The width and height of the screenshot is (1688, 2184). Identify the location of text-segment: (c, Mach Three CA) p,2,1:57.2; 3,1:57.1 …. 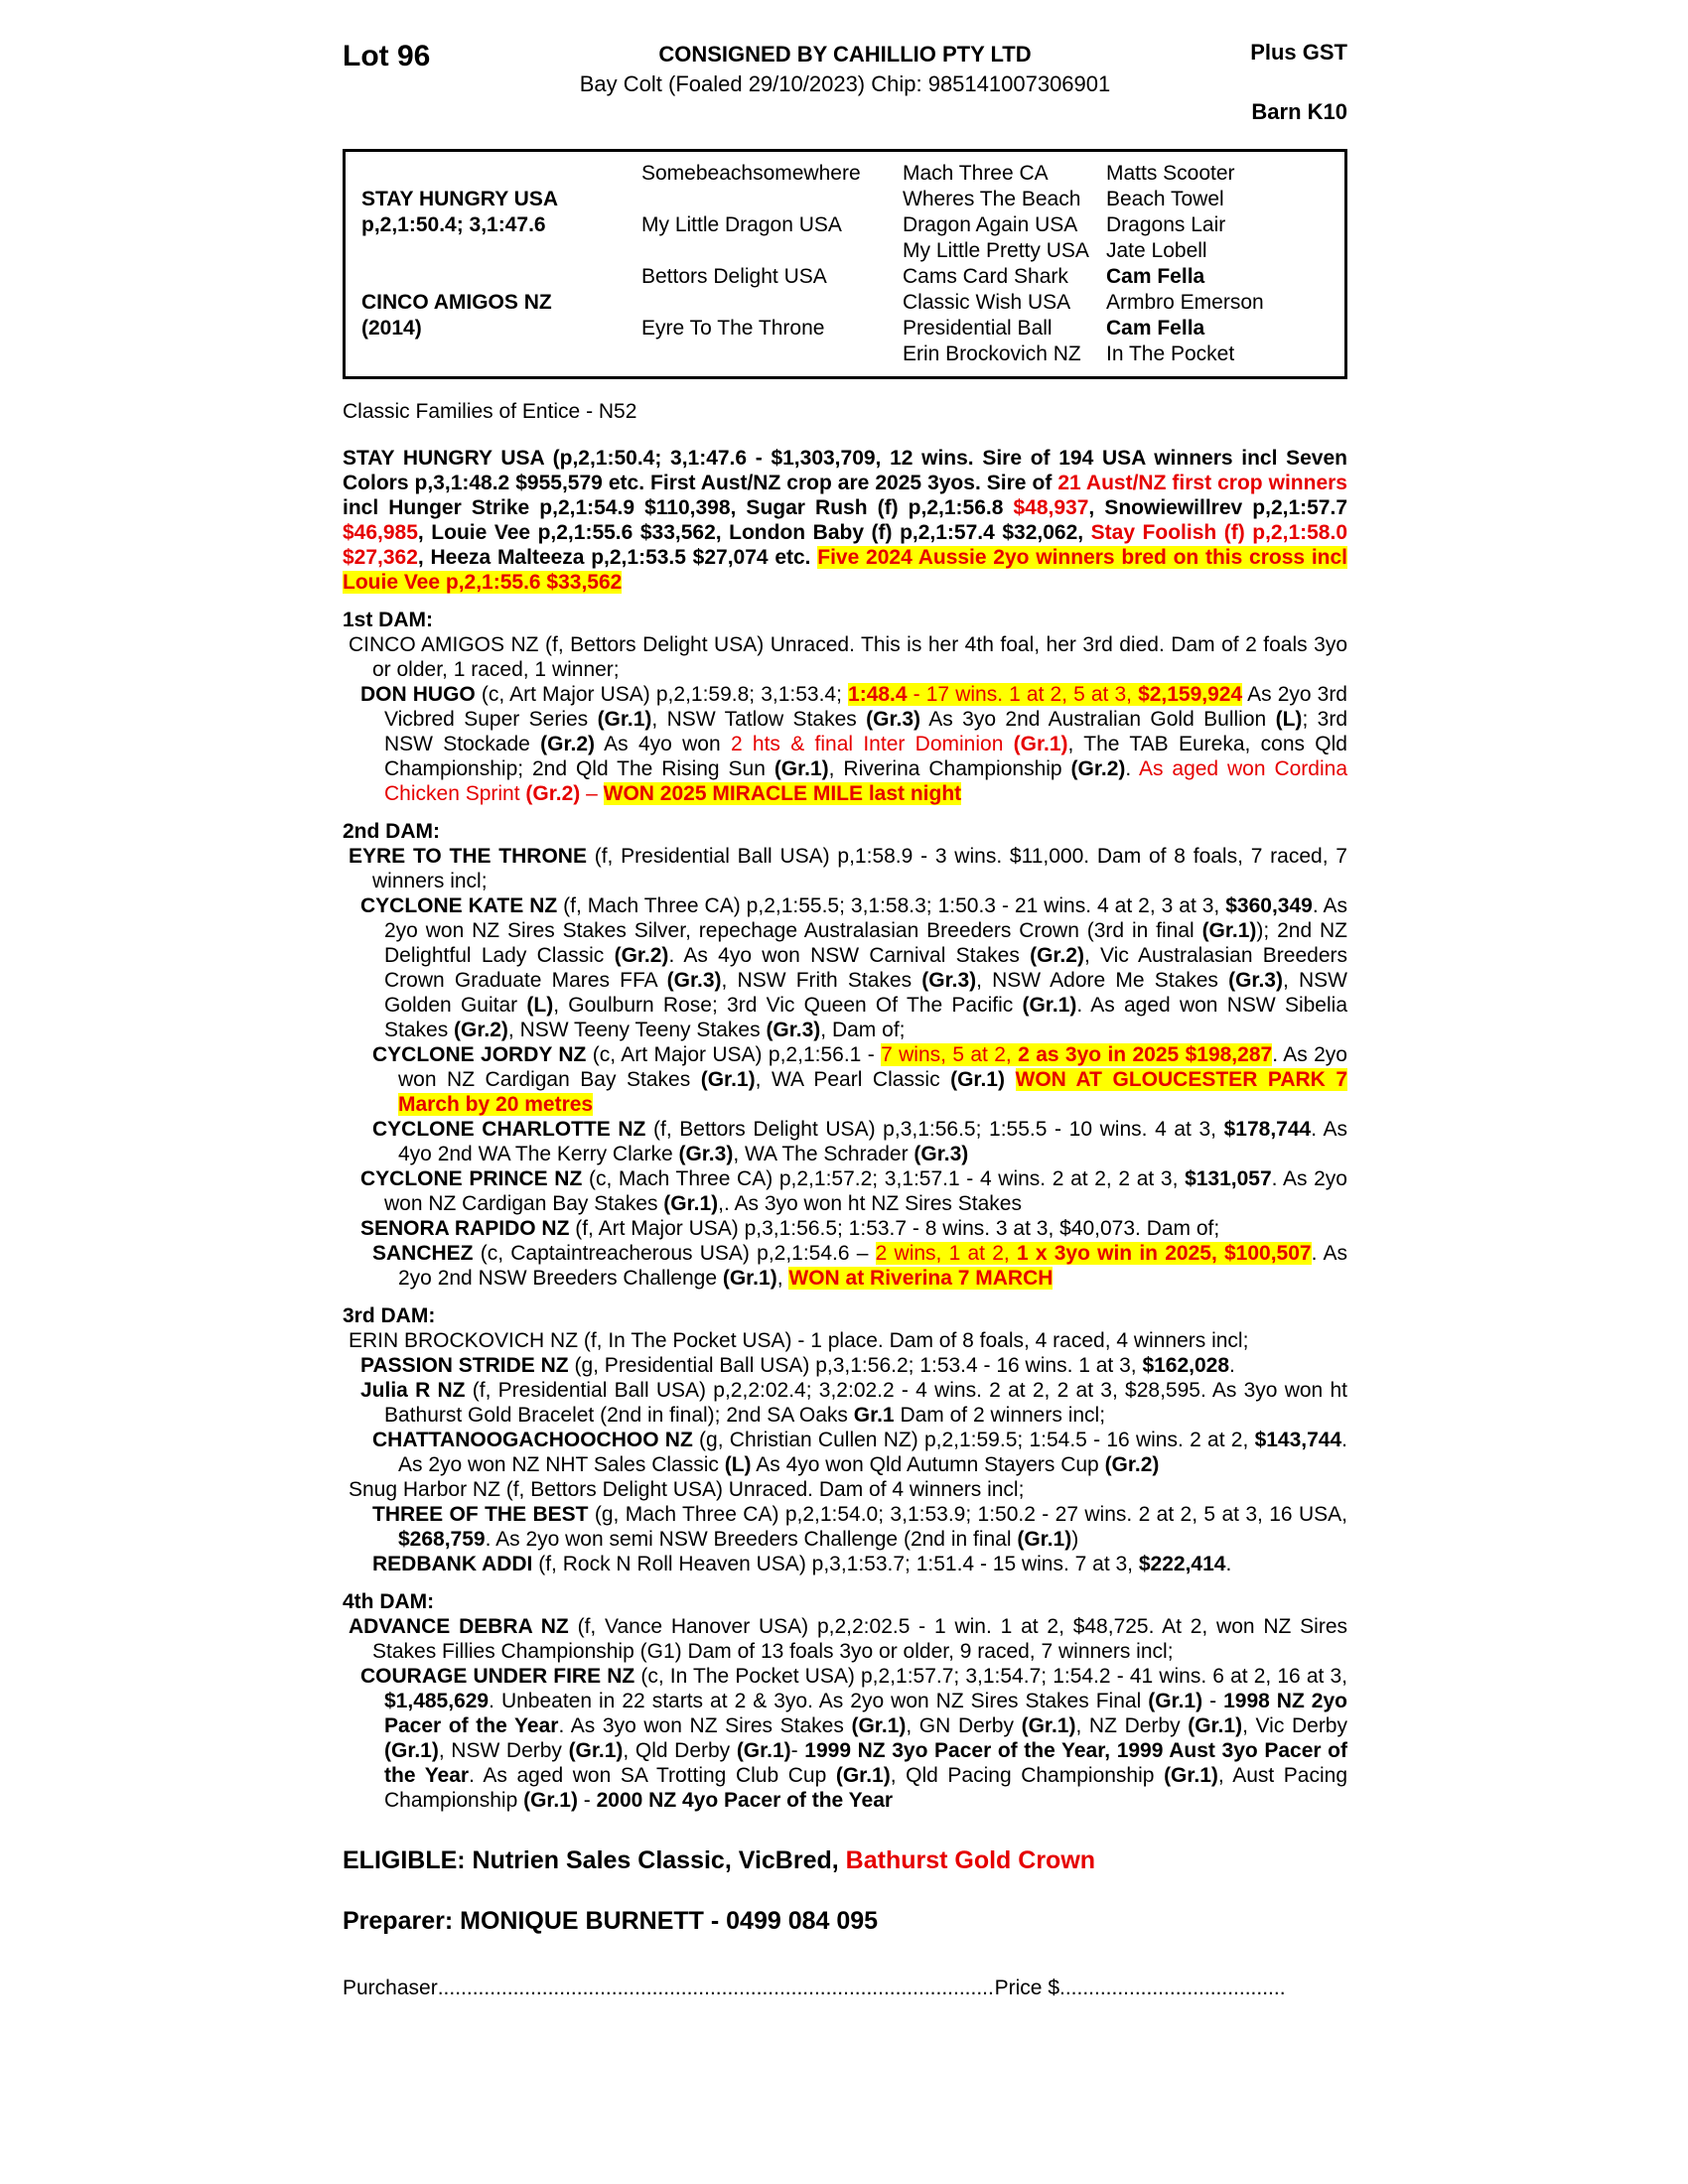
(887, 1178).